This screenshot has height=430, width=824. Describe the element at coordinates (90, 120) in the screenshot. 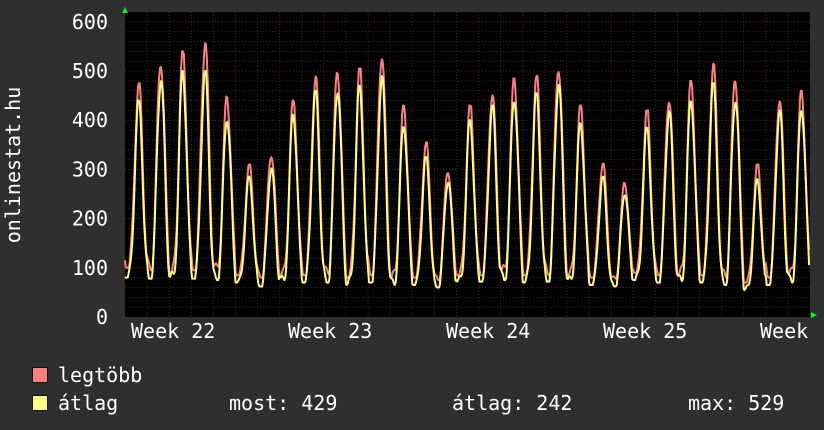

I see `y-tick-label: 400` at that location.